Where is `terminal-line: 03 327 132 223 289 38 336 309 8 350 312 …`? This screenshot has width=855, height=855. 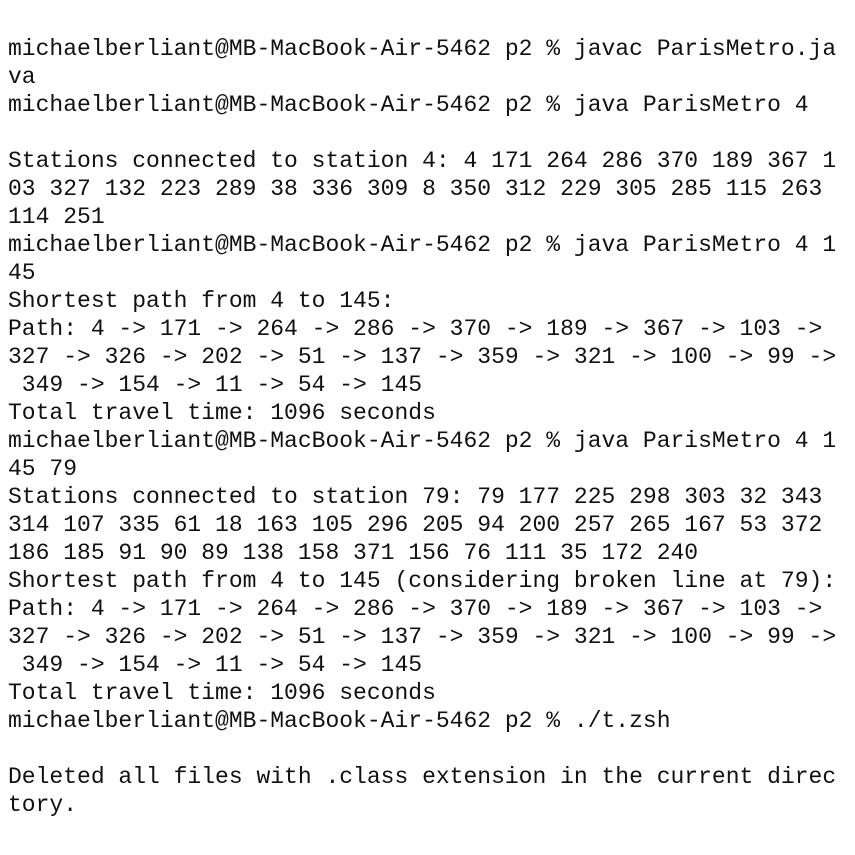
terminal-line: 03 327 132 223 289 38 336 309 8 350 312 … is located at coordinates (415, 189).